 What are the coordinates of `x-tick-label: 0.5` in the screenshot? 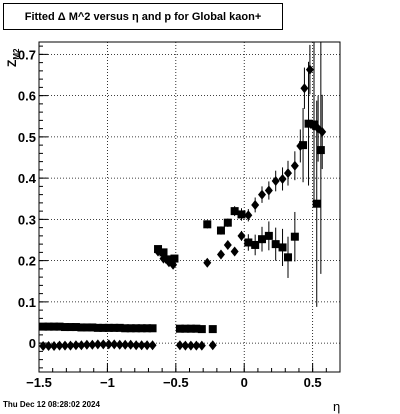 It's located at (313, 382).